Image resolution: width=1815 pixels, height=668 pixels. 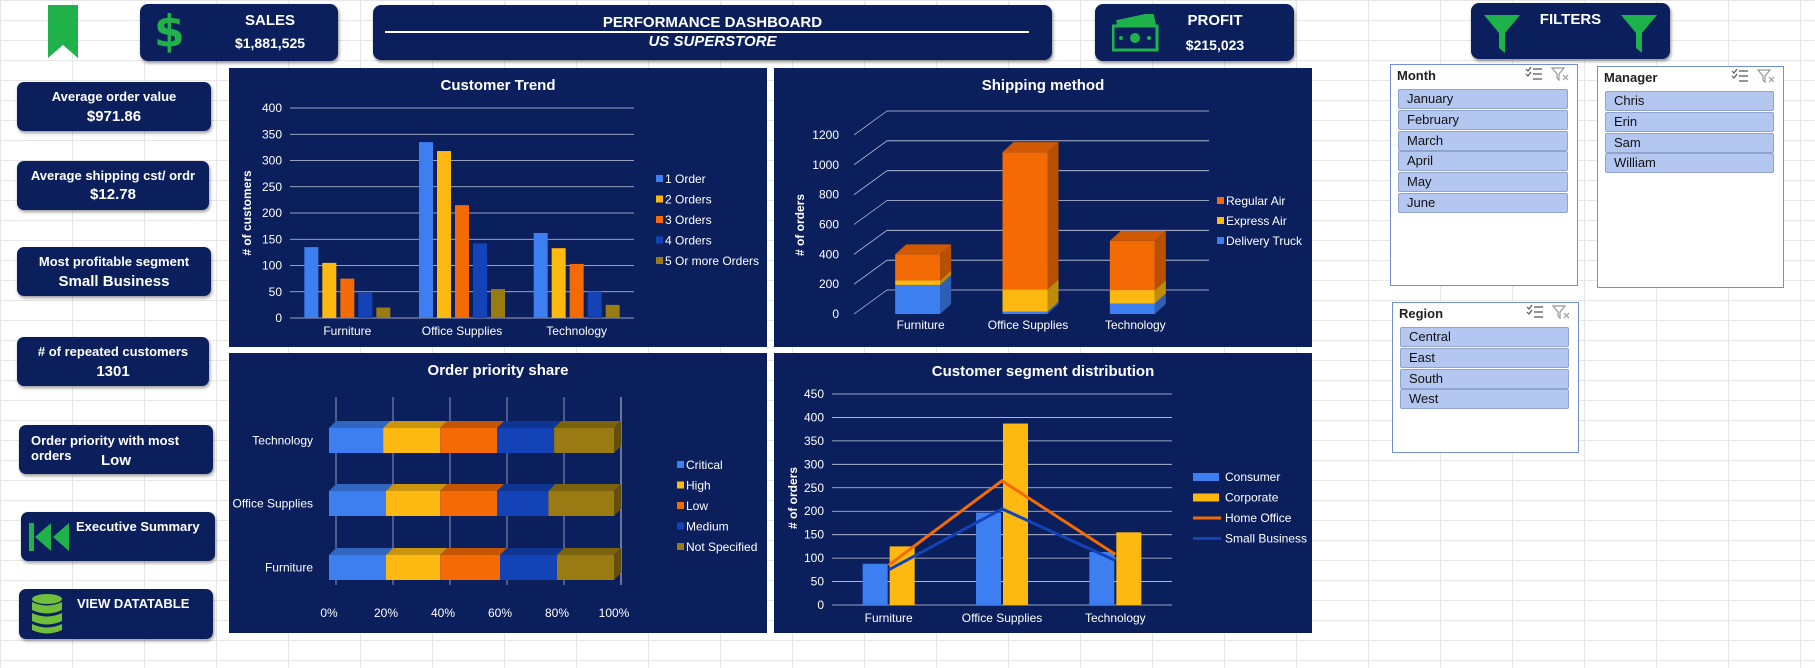 I want to click on month-slicer: Month January February March April May June, so click(x=1484, y=175).